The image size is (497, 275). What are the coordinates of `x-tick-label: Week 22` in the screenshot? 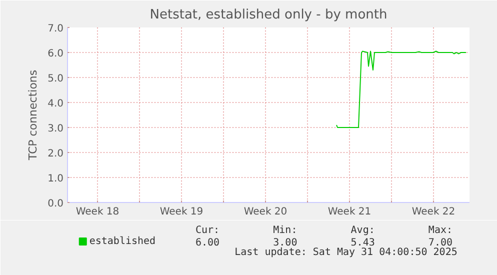 It's located at (434, 212).